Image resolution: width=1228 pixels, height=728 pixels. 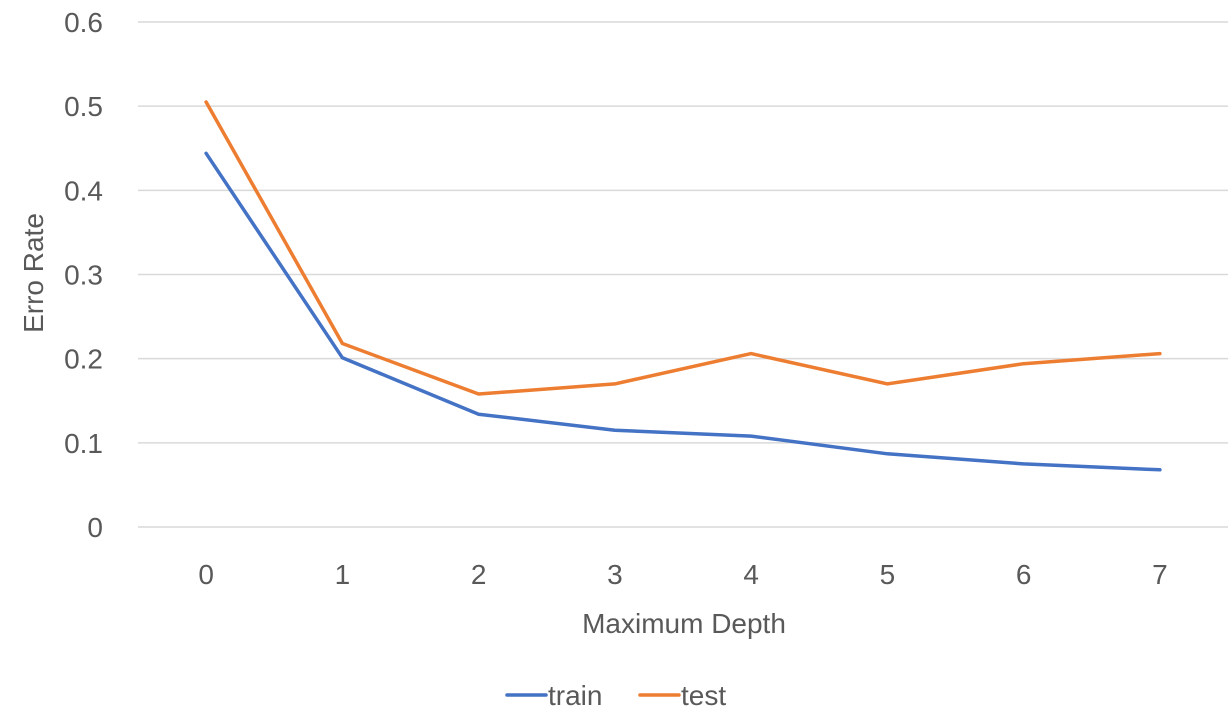 What do you see at coordinates (575, 695) in the screenshot?
I see `legend-label-train: train` at bounding box center [575, 695].